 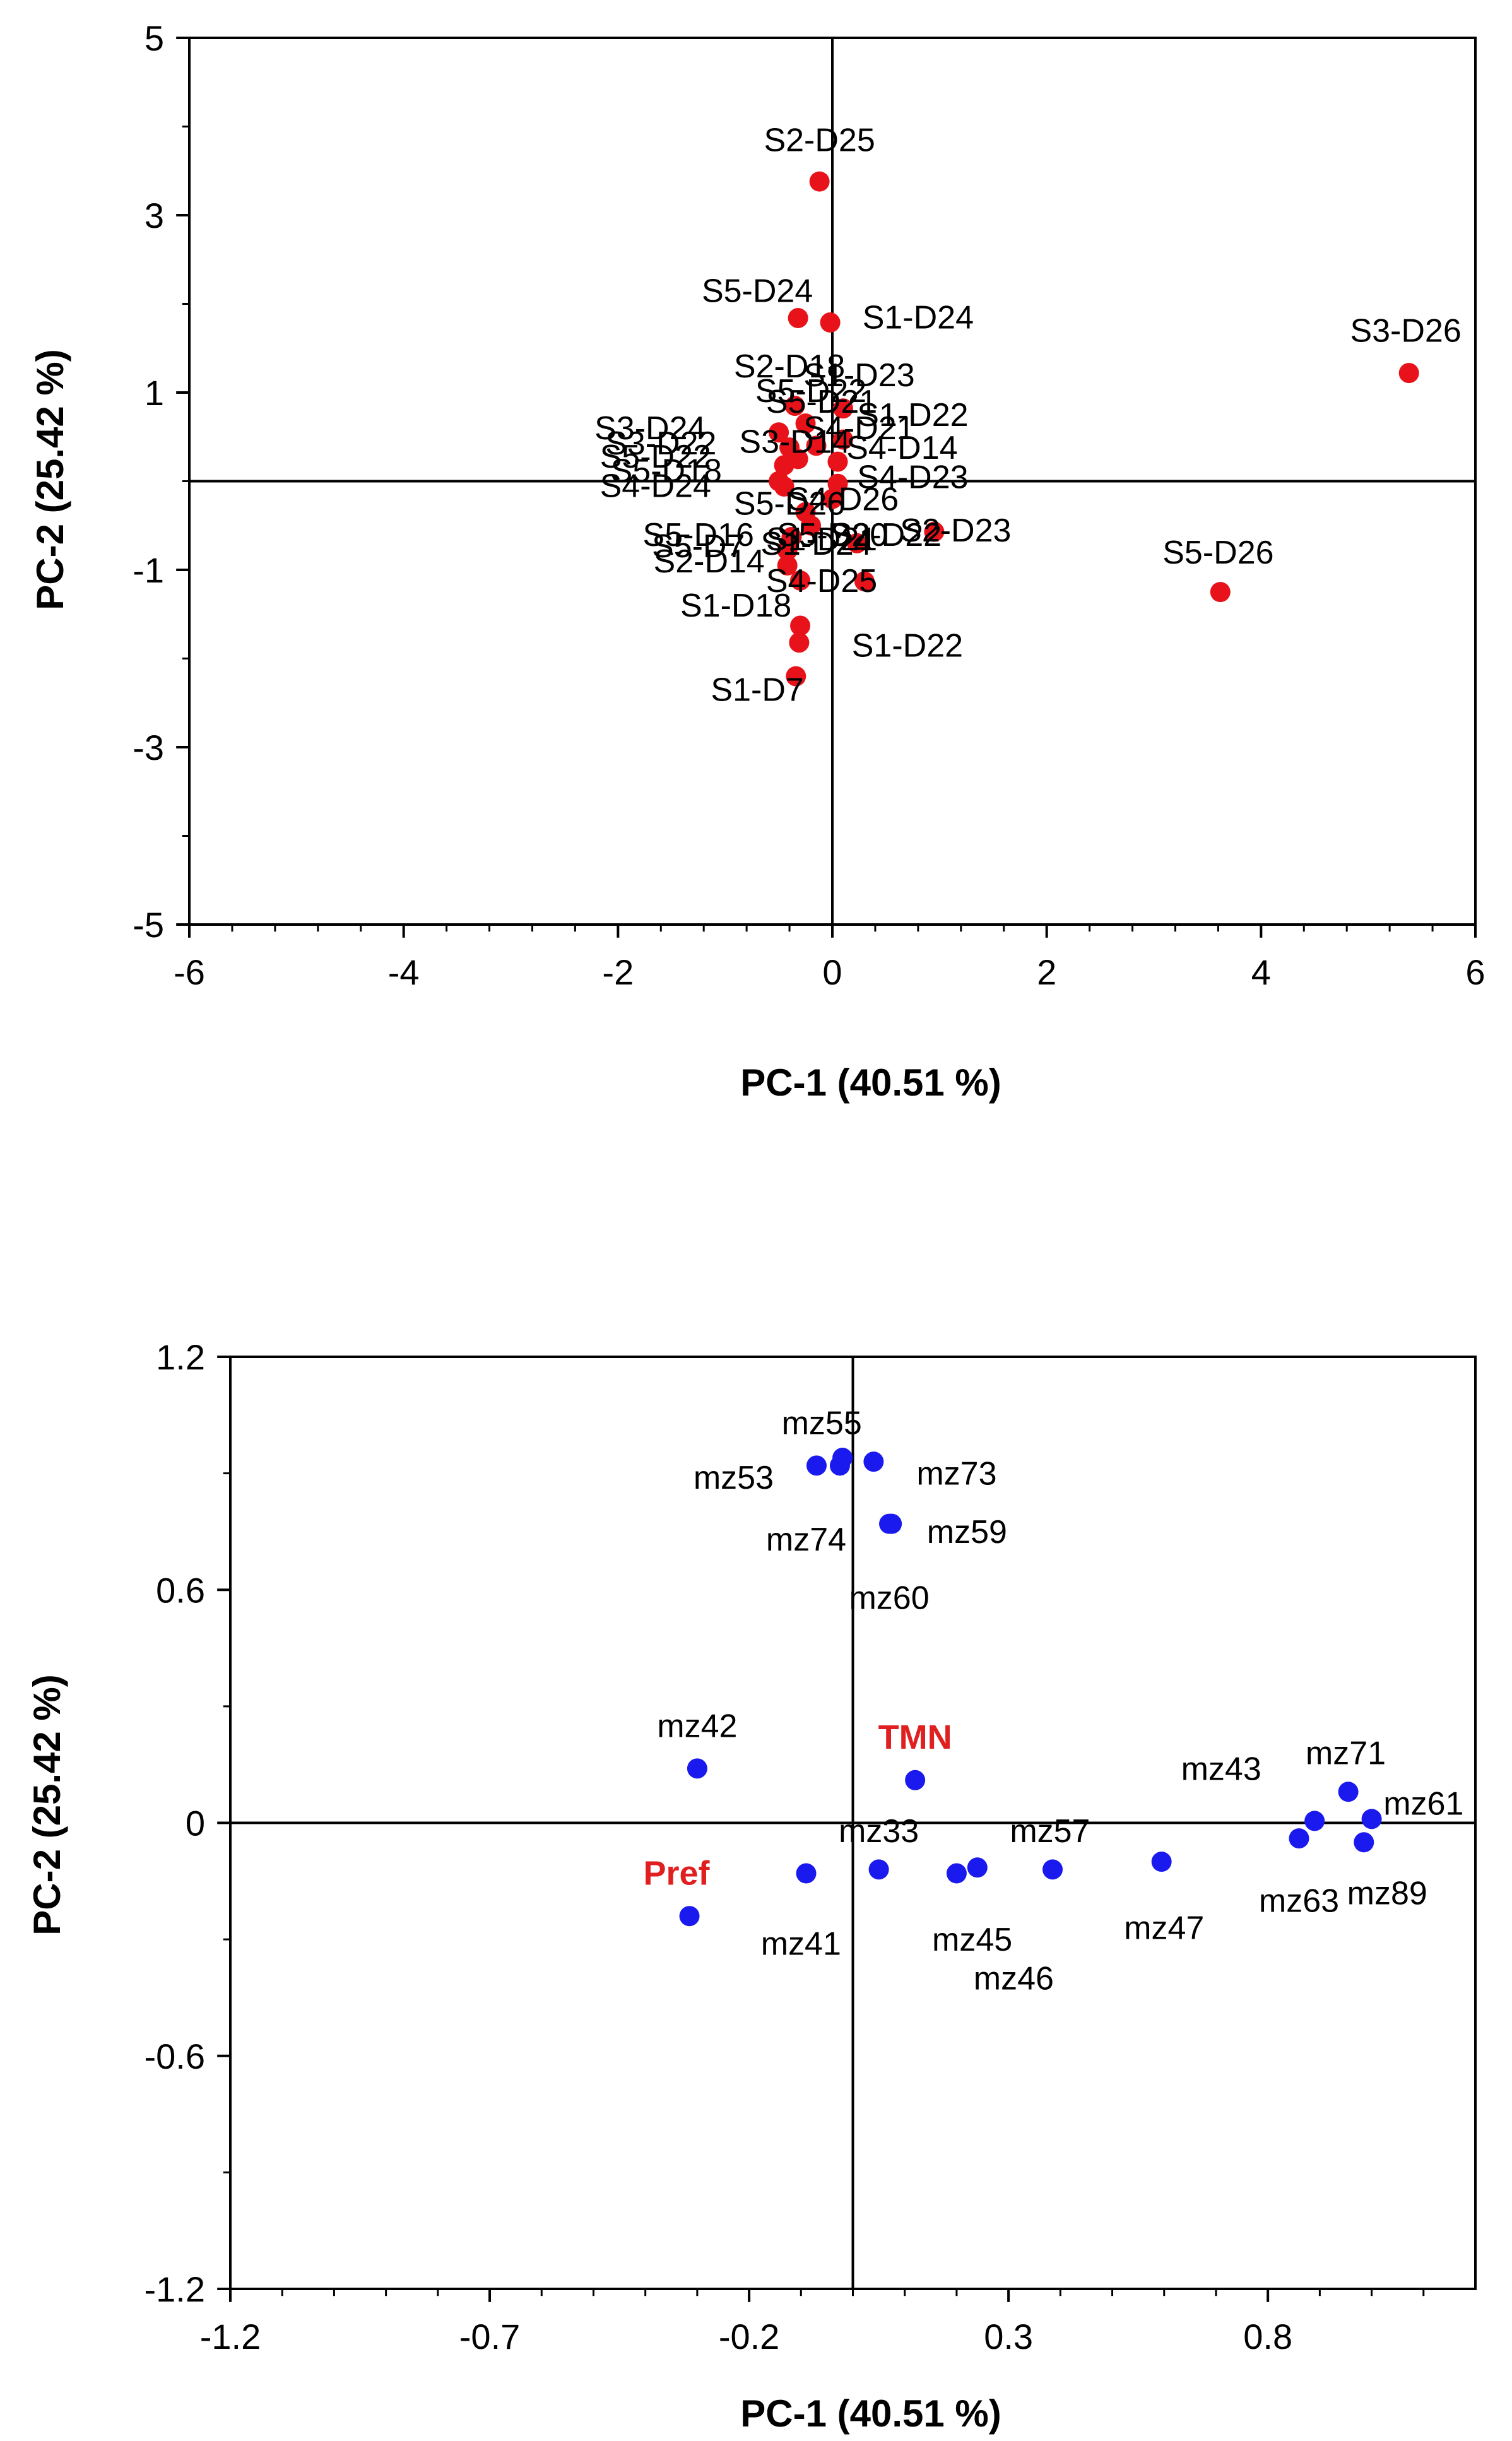 I want to click on point-label: S3-D26, so click(x=1405, y=331).